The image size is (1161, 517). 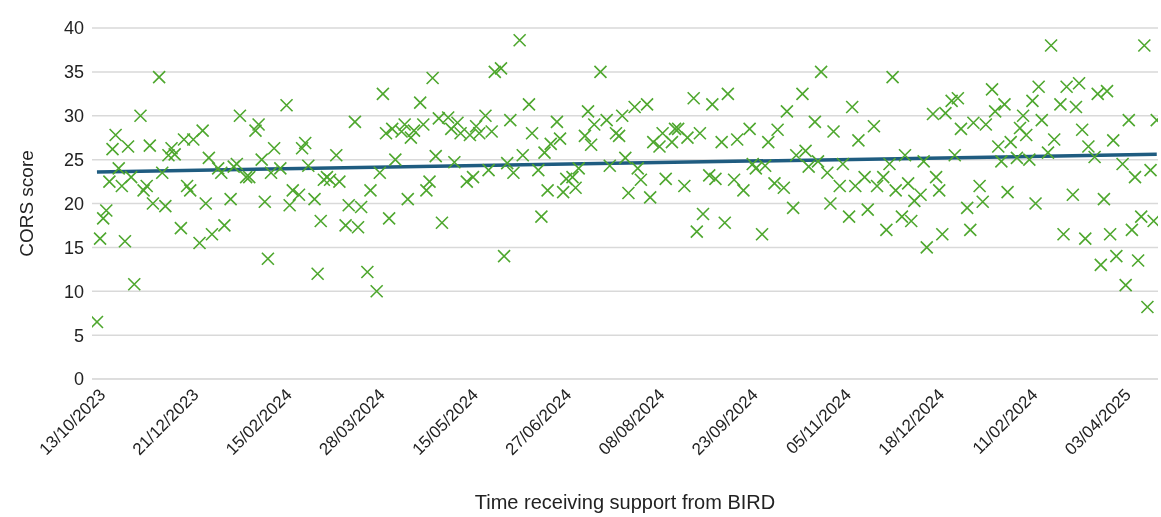 I want to click on y-axis-title: CORS score, so click(x=26, y=203).